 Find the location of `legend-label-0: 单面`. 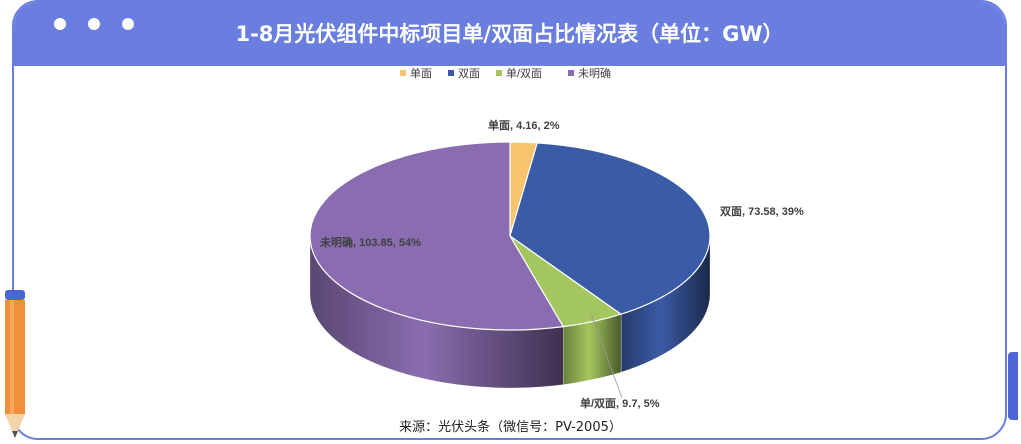

legend-label-0: 单面 is located at coordinates (421, 73).